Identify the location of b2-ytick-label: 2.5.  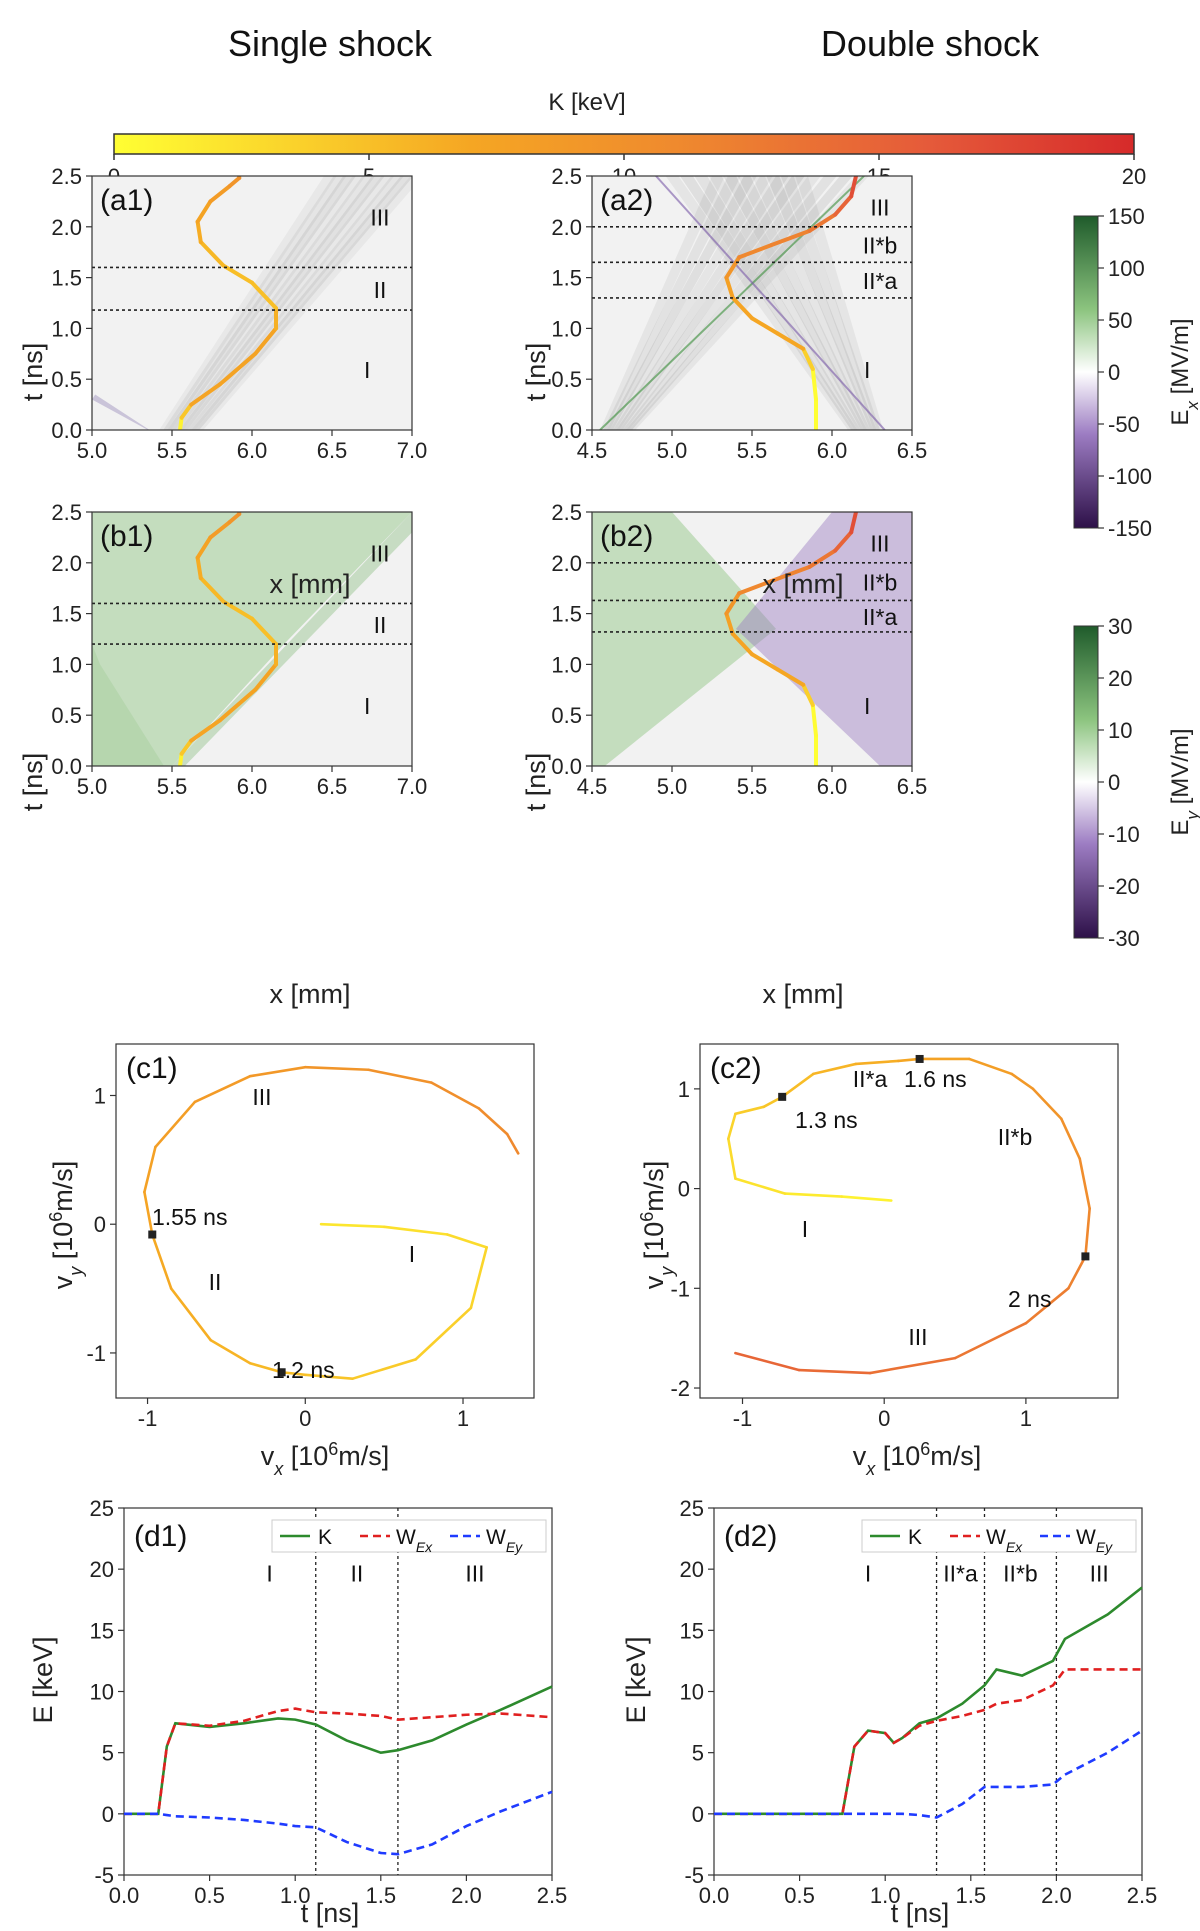
(566, 512).